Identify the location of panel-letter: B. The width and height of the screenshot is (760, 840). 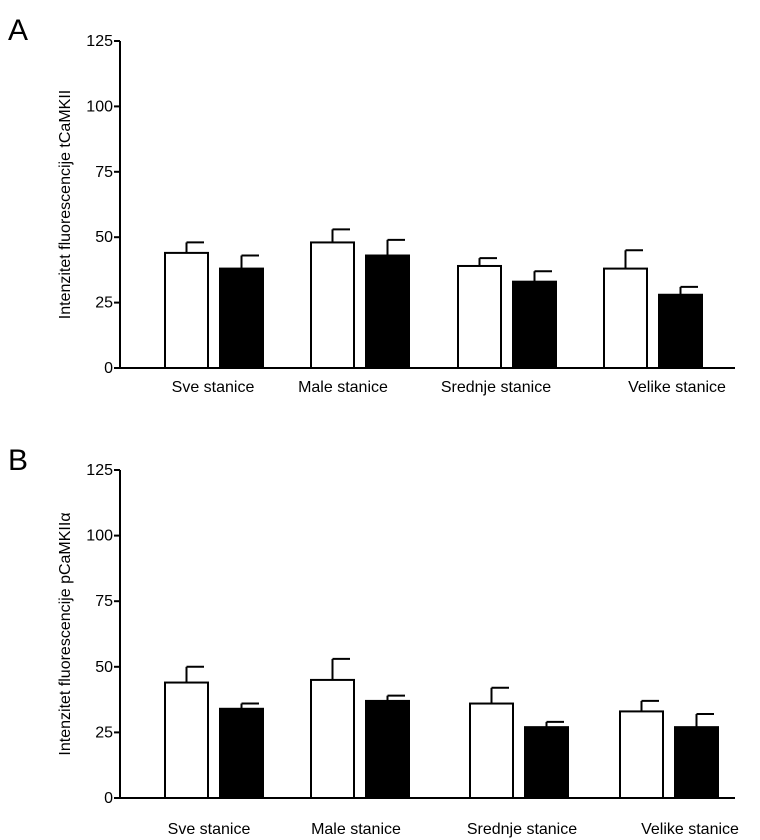
(18, 460).